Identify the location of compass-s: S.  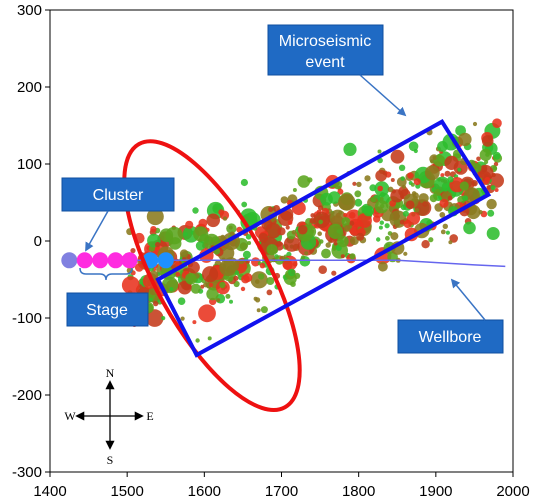
(110, 460).